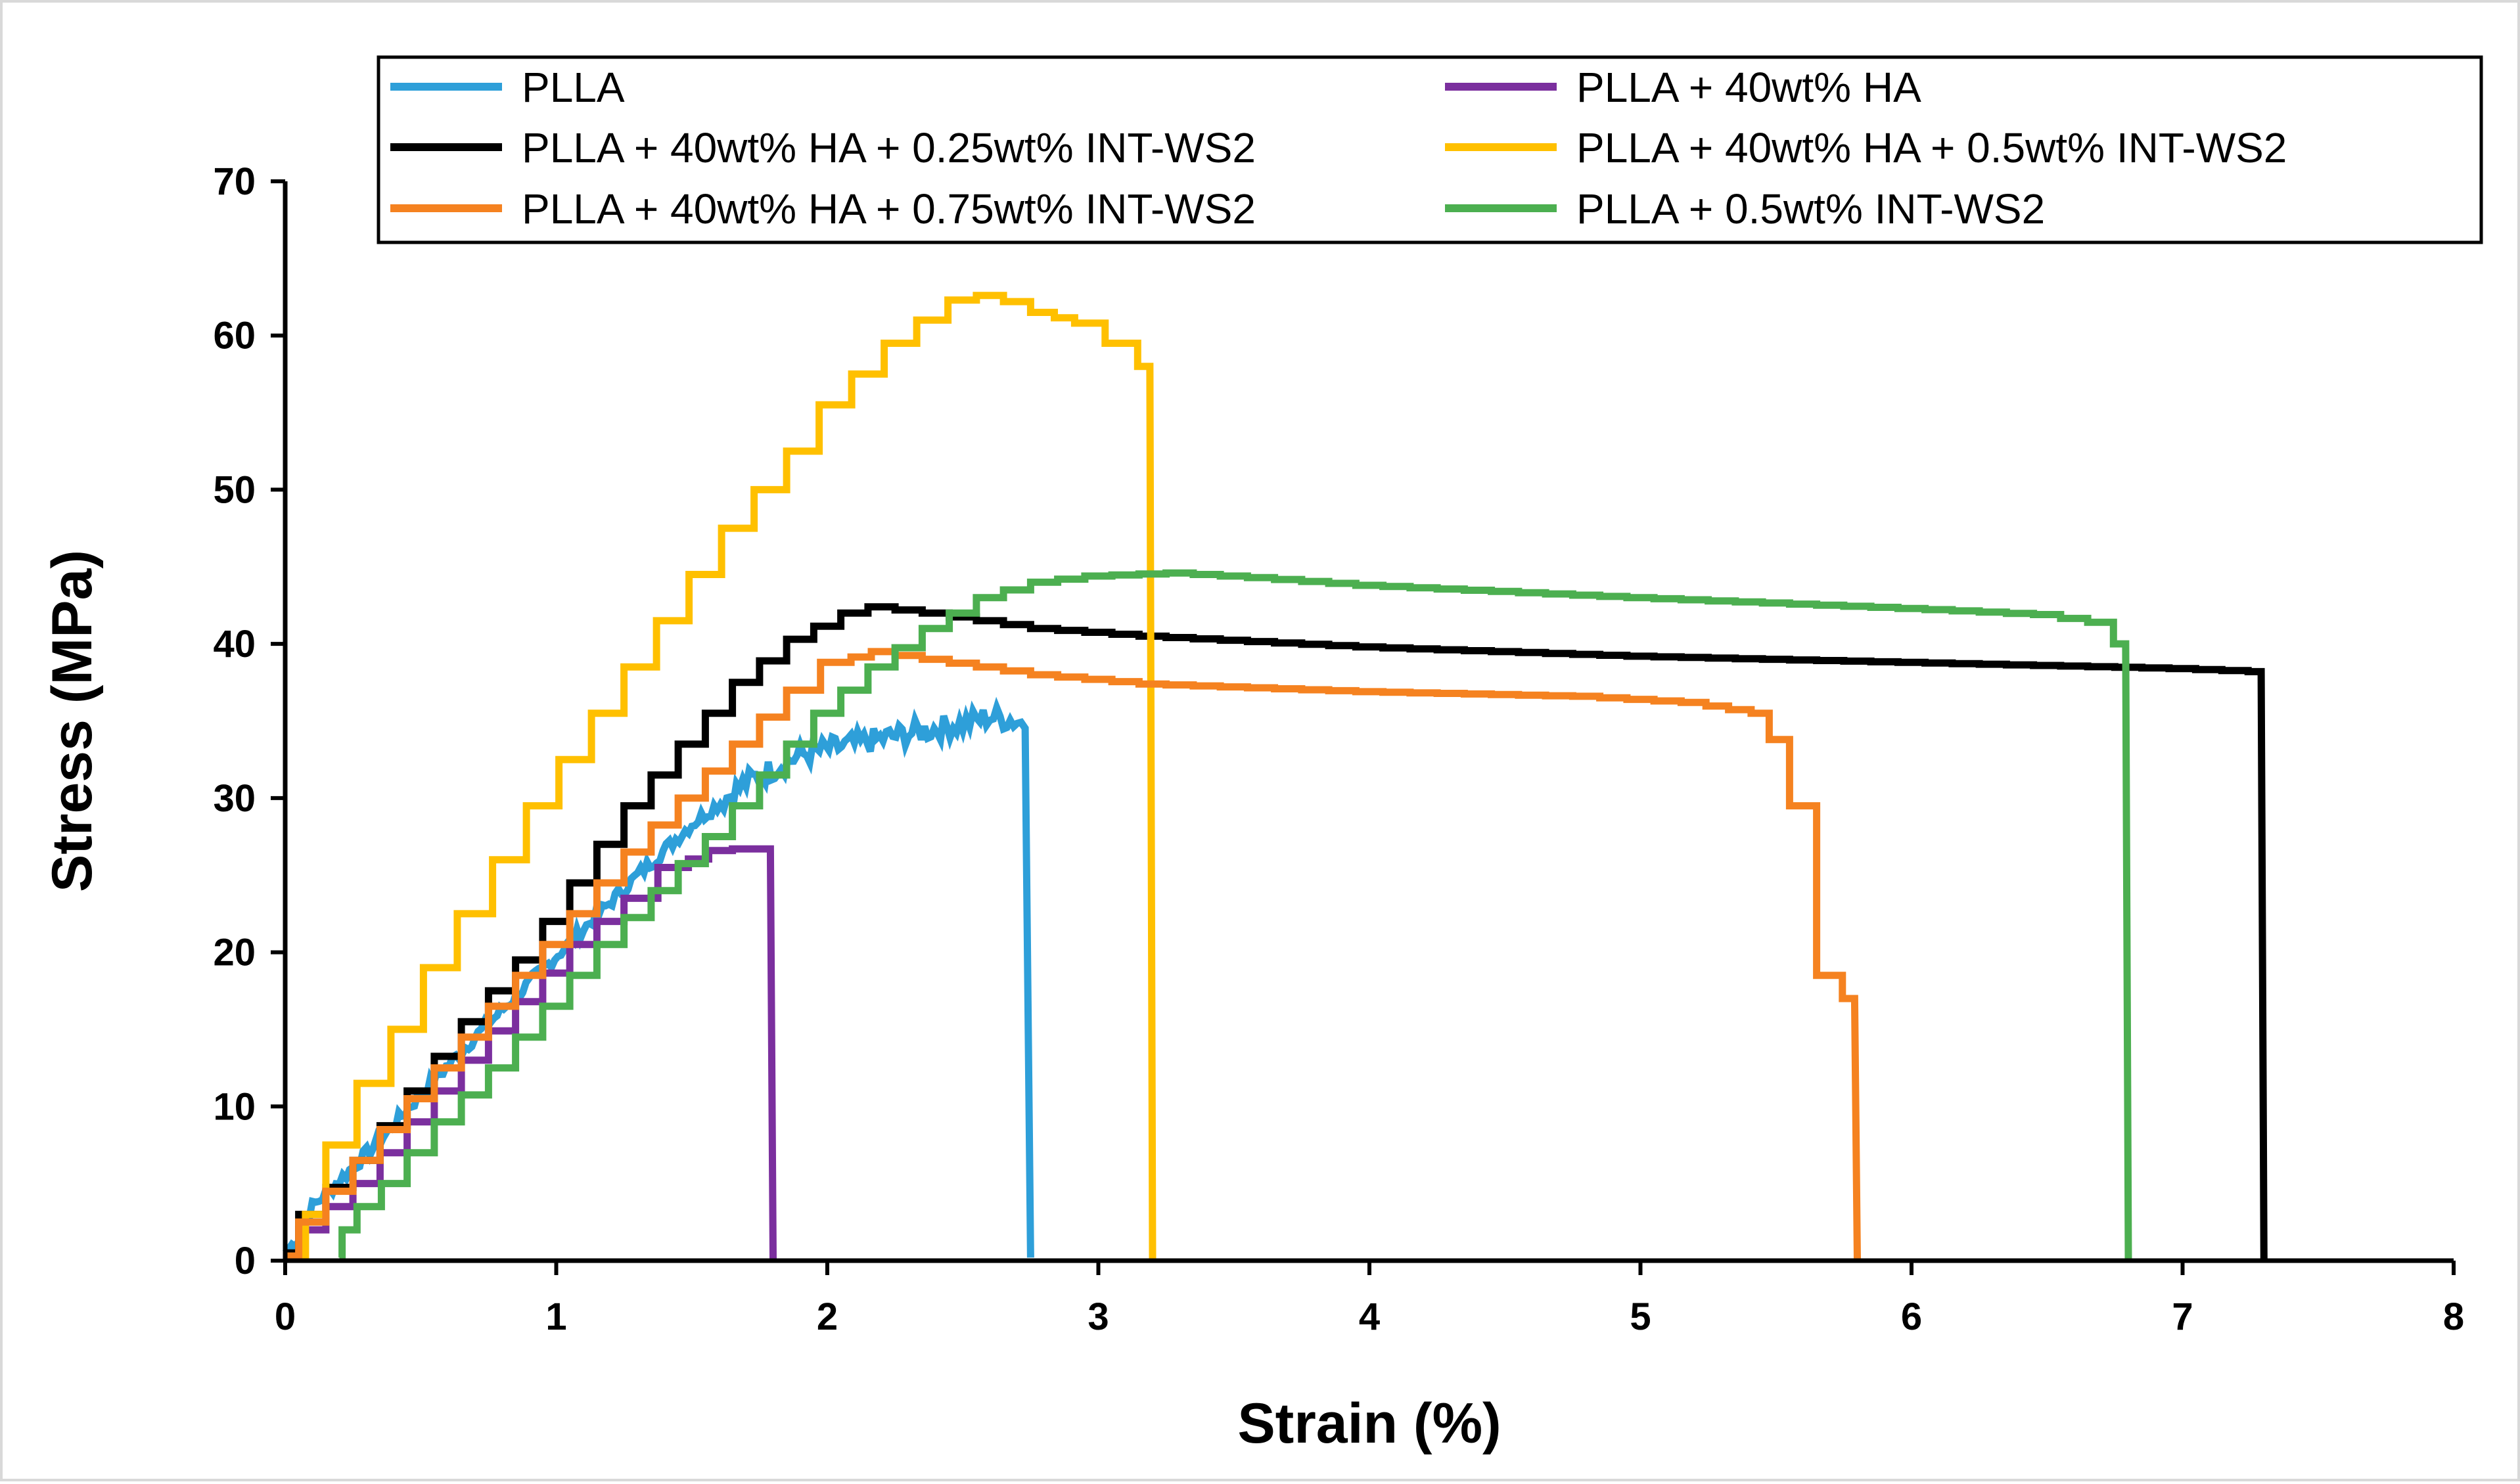  I want to click on y-tick-label: 50, so click(234, 489).